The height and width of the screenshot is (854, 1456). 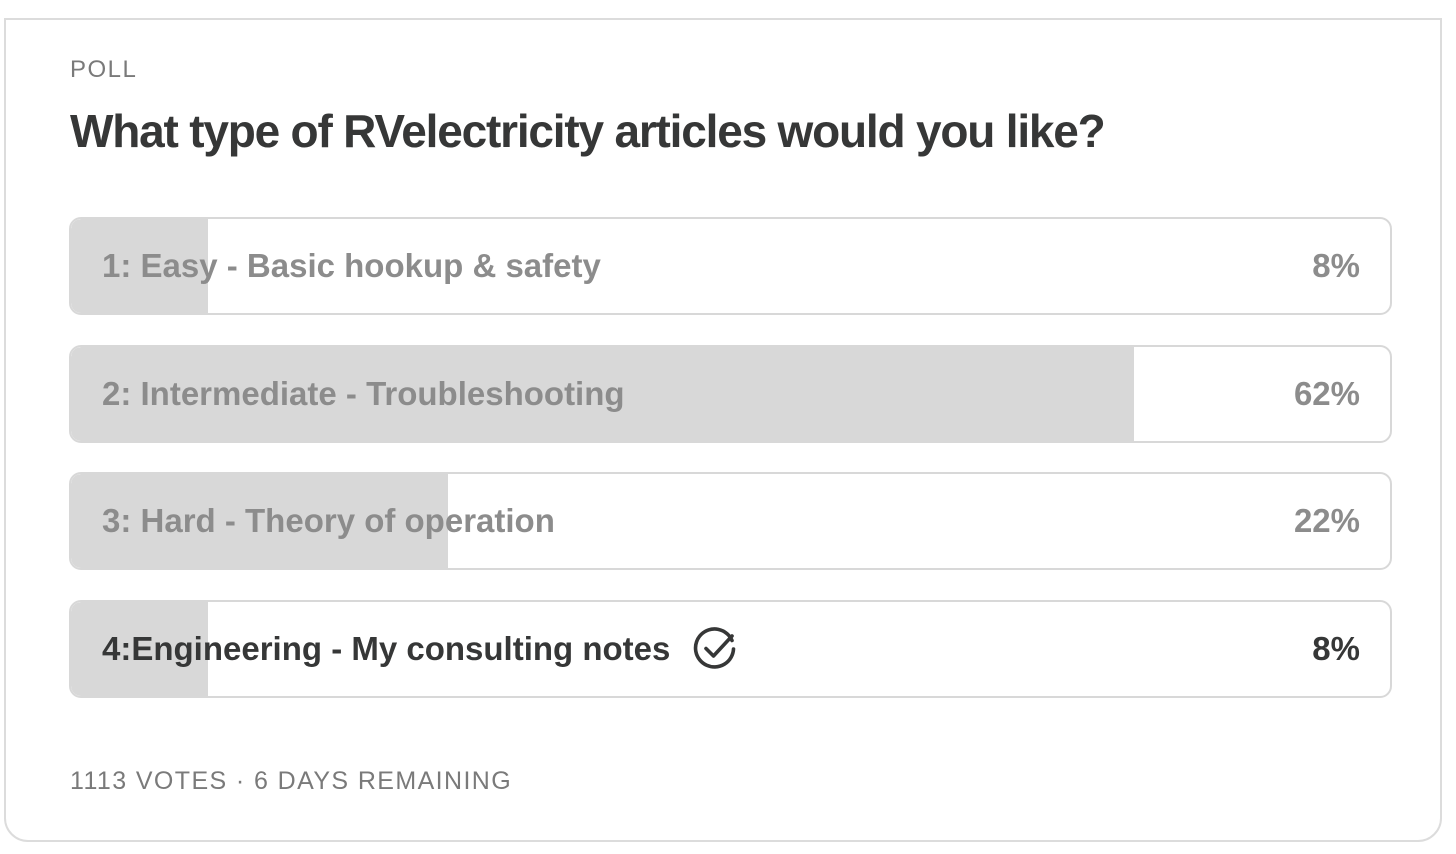 What do you see at coordinates (104, 69) in the screenshot?
I see `poll-kicker: POLL` at bounding box center [104, 69].